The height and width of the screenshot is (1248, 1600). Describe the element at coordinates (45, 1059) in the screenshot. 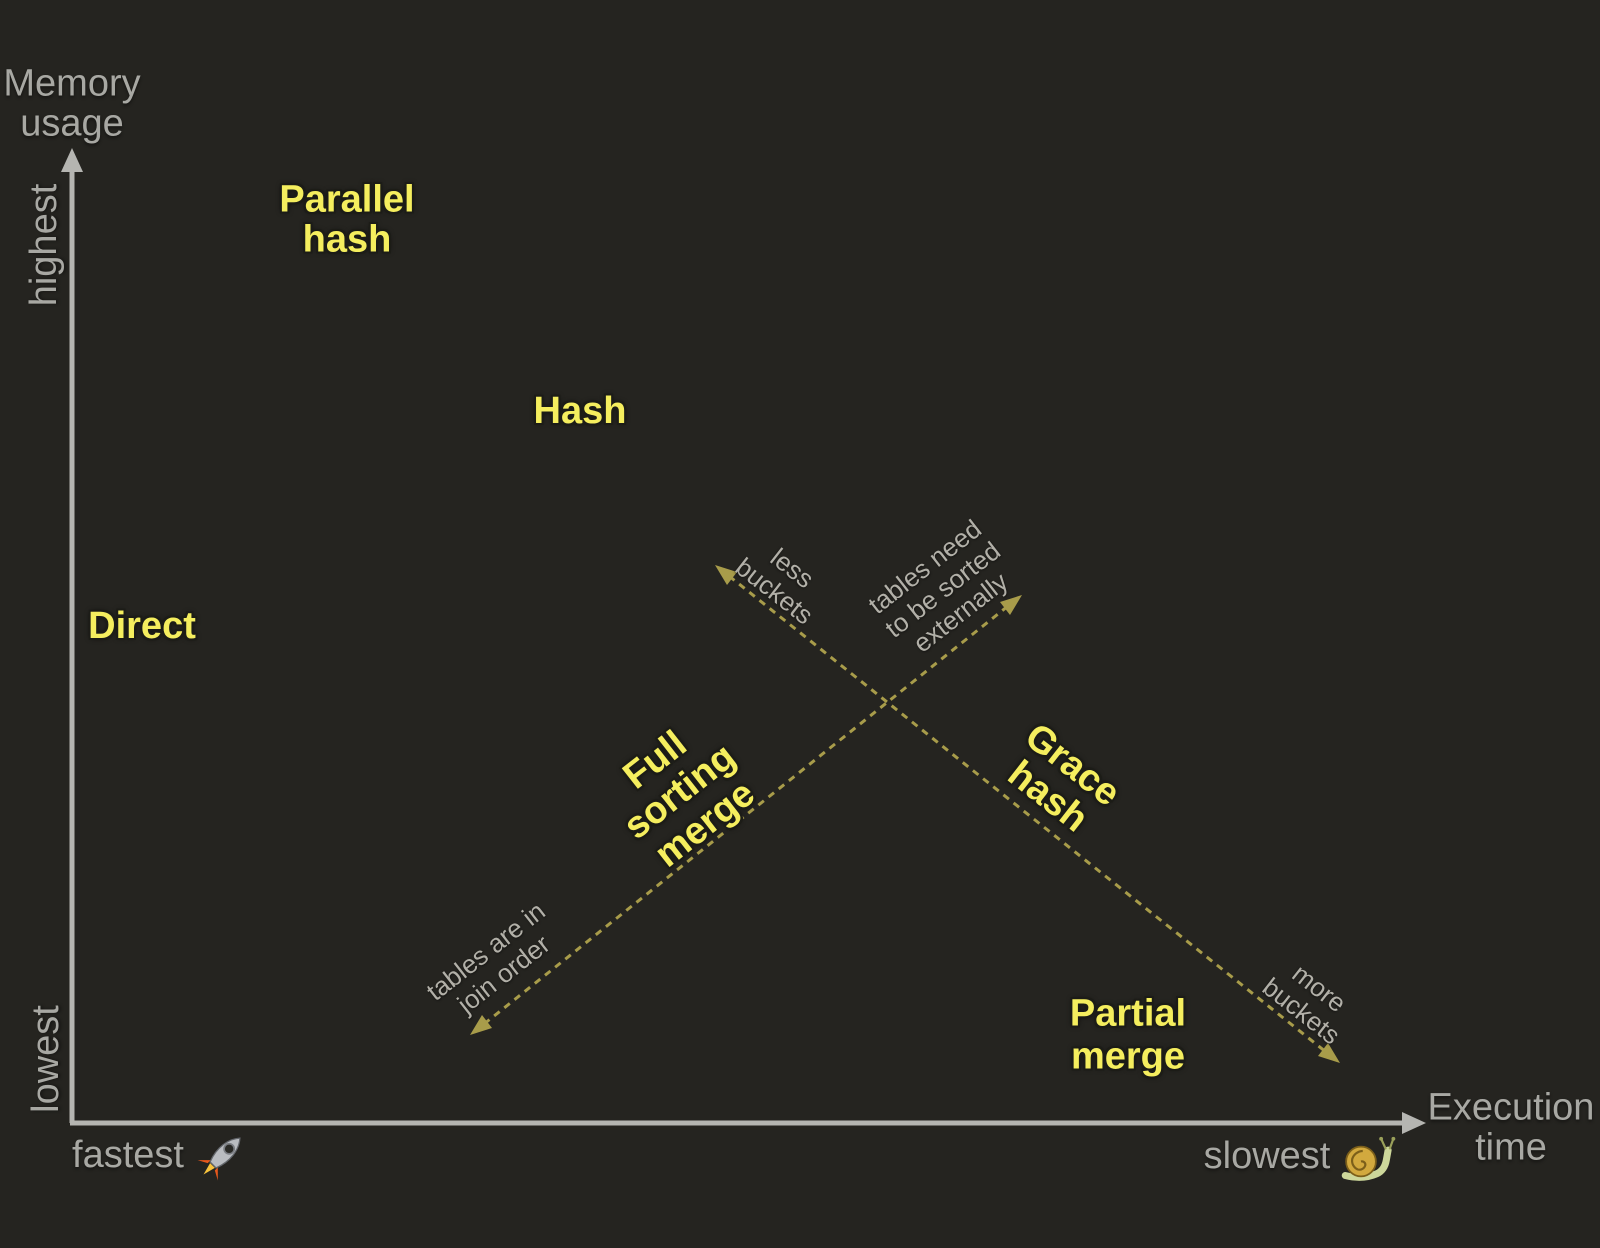

I see `y-axis-bottom-label: lowest` at that location.